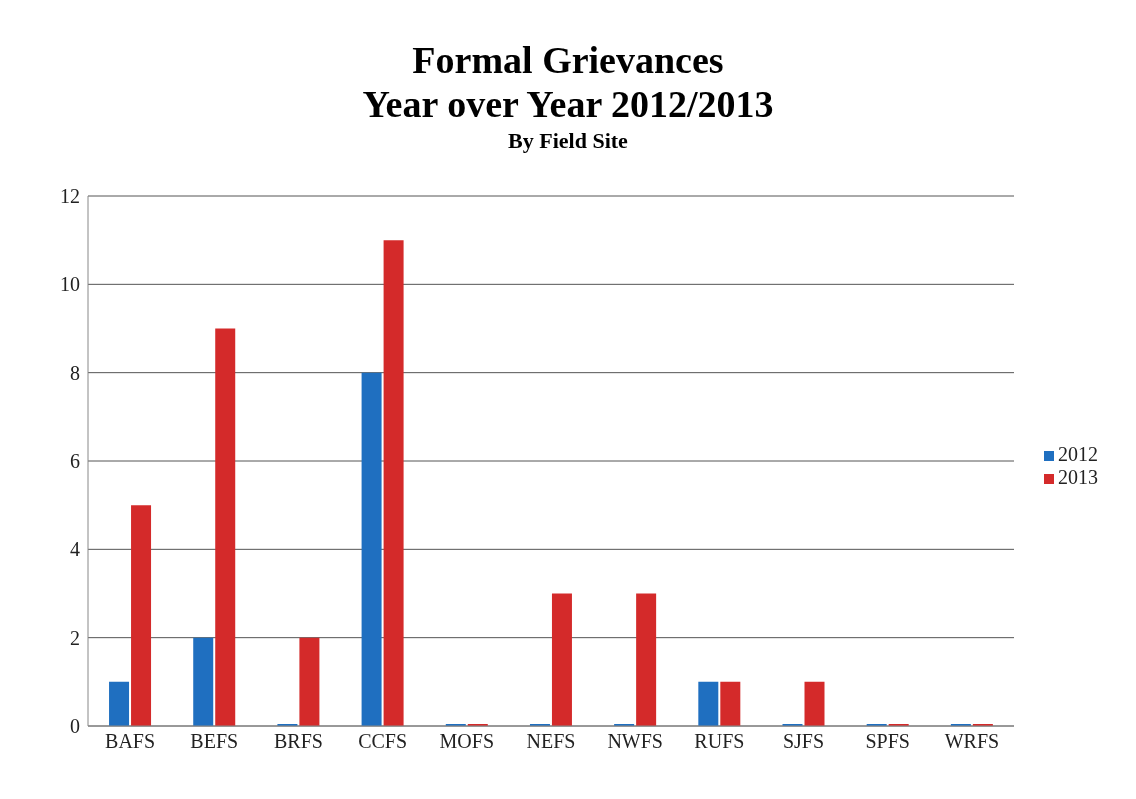 This screenshot has height=799, width=1136. Describe the element at coordinates (75, 637) in the screenshot. I see `y-tick-label: 2` at that location.